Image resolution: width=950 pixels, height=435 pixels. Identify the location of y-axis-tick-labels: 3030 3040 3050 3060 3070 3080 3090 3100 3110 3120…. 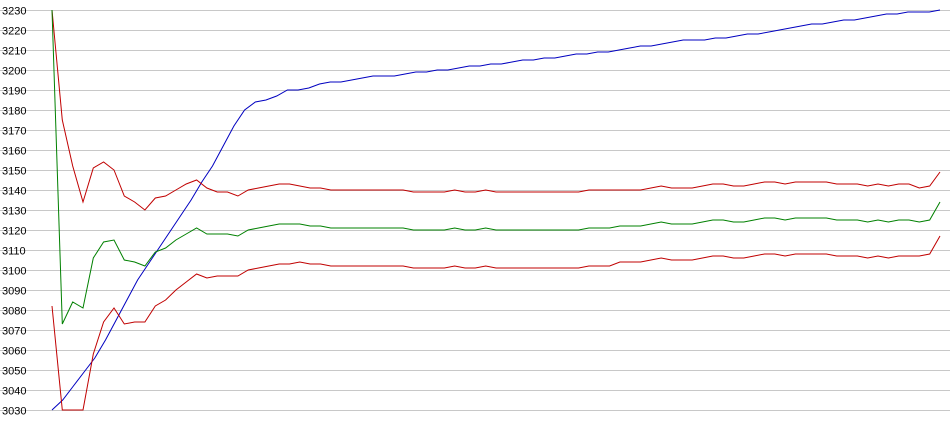
(14, 212).